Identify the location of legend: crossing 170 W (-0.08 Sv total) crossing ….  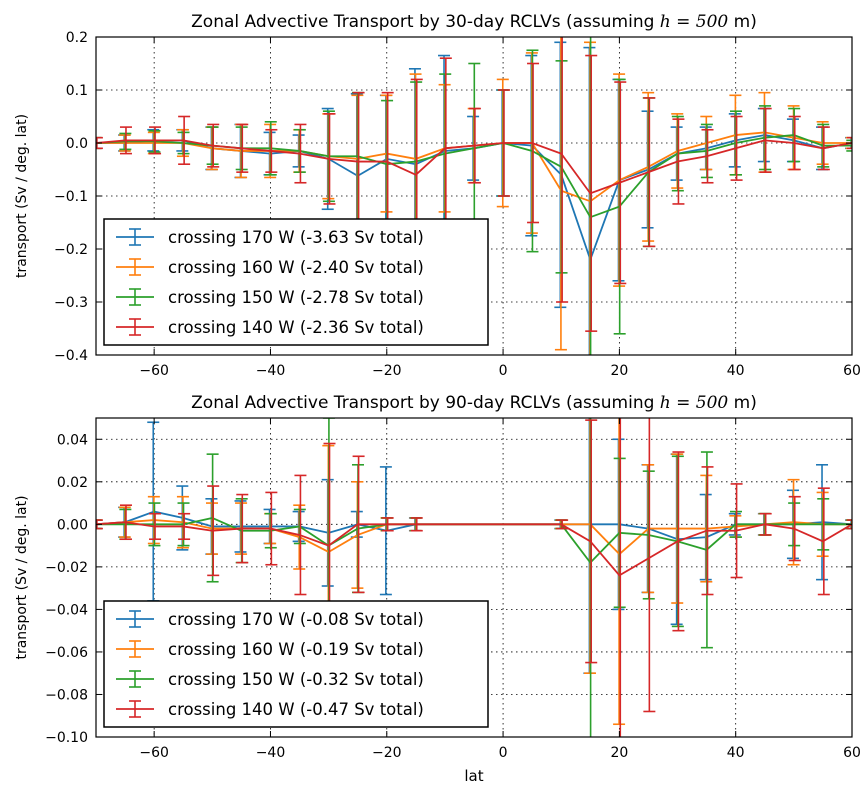
(296, 664).